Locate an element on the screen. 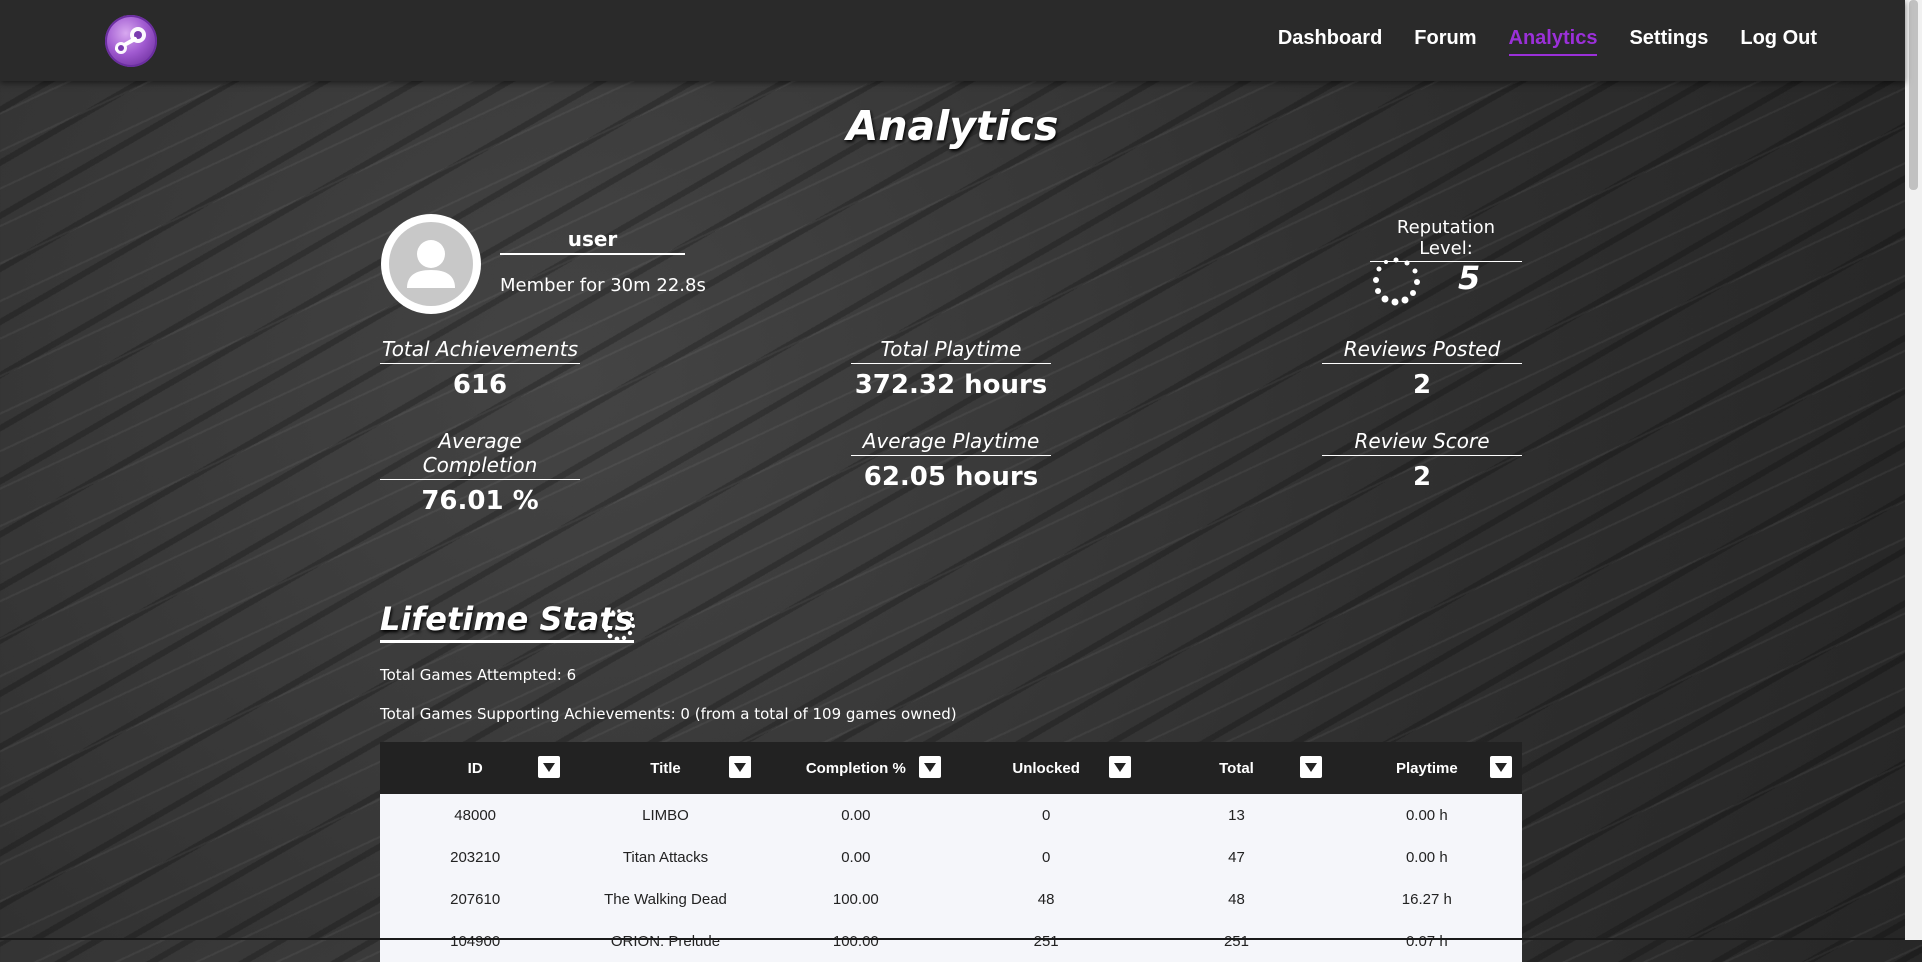  column-label: Playtime is located at coordinates (1426, 768).